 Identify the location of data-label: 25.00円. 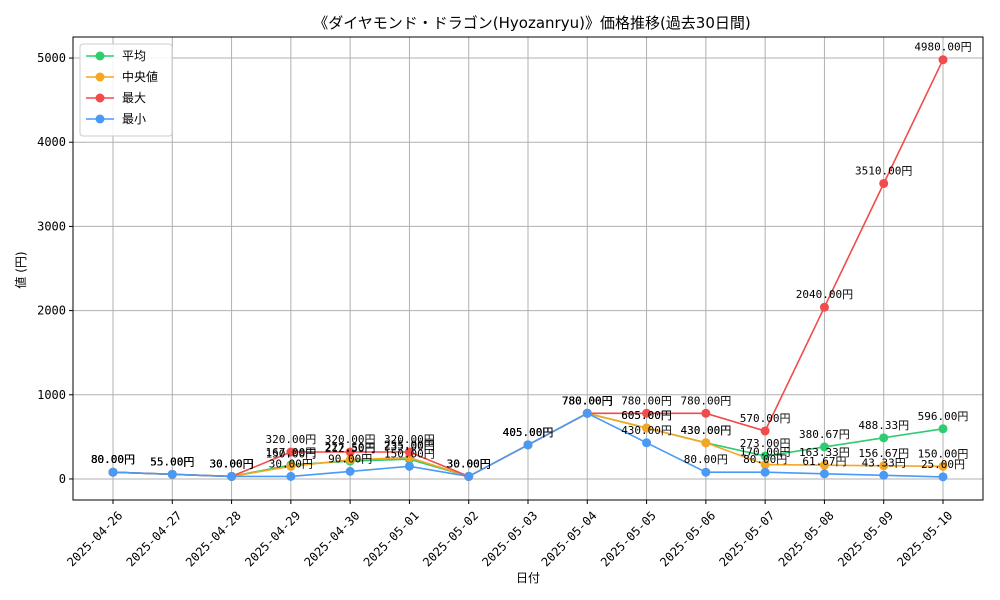
(943, 464).